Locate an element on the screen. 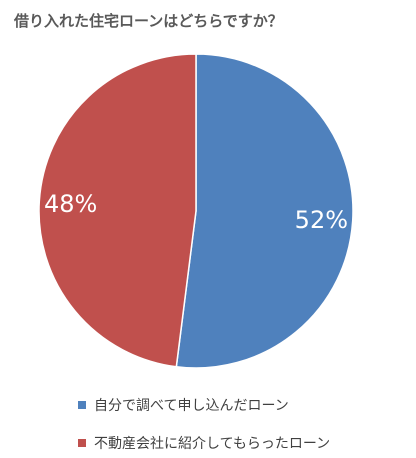 The height and width of the screenshot is (458, 416). chart-title: 借り入れた住宅ローンはどちらですか？ is located at coordinates (148, 21).